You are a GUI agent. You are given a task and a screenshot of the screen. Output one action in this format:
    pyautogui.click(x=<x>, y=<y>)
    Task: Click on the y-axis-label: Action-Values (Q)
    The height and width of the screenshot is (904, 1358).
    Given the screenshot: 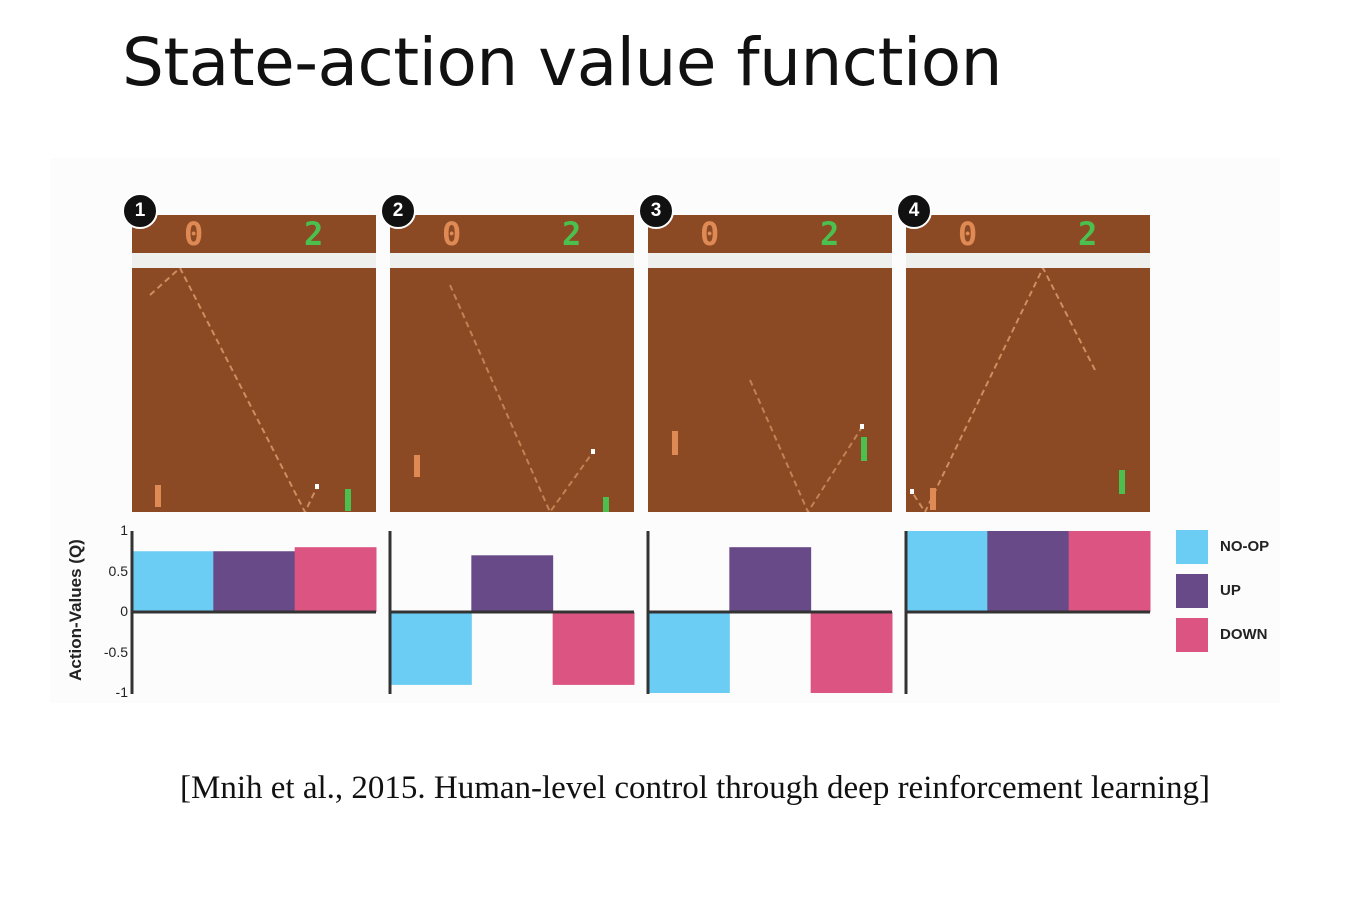 What is the action you would take?
    pyautogui.click(x=75, y=610)
    